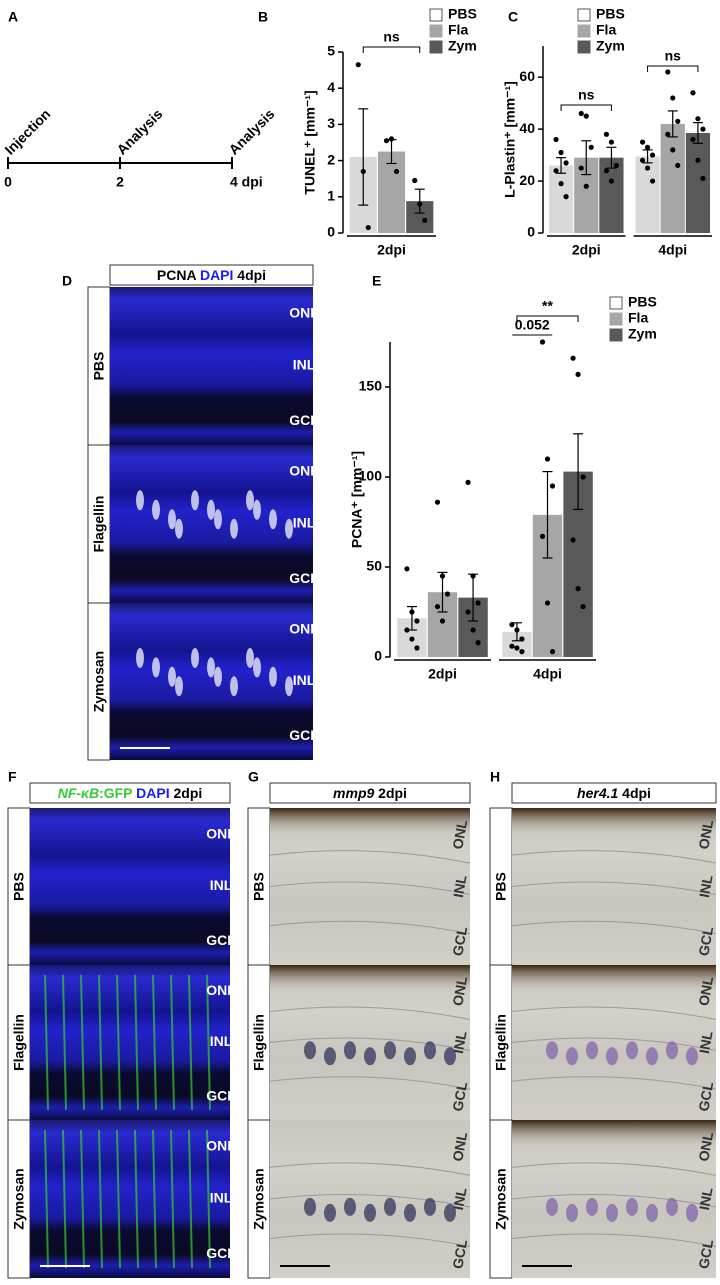 This screenshot has width=720, height=1285. What do you see at coordinates (12, 777) in the screenshot?
I see `panel-label: F` at bounding box center [12, 777].